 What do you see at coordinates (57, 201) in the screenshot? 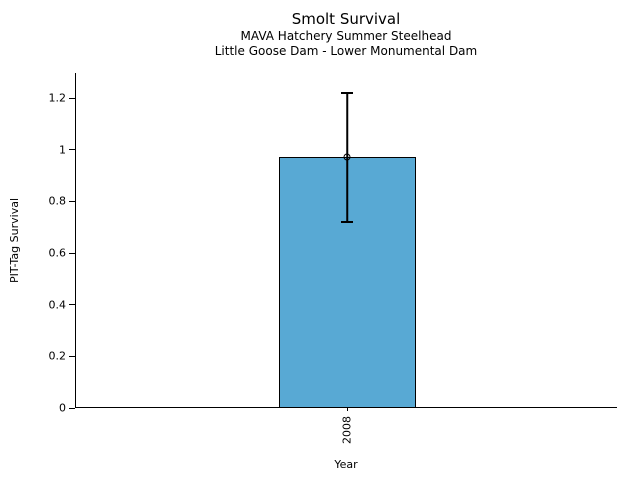
I see `y-tick-label: 0.8` at bounding box center [57, 201].